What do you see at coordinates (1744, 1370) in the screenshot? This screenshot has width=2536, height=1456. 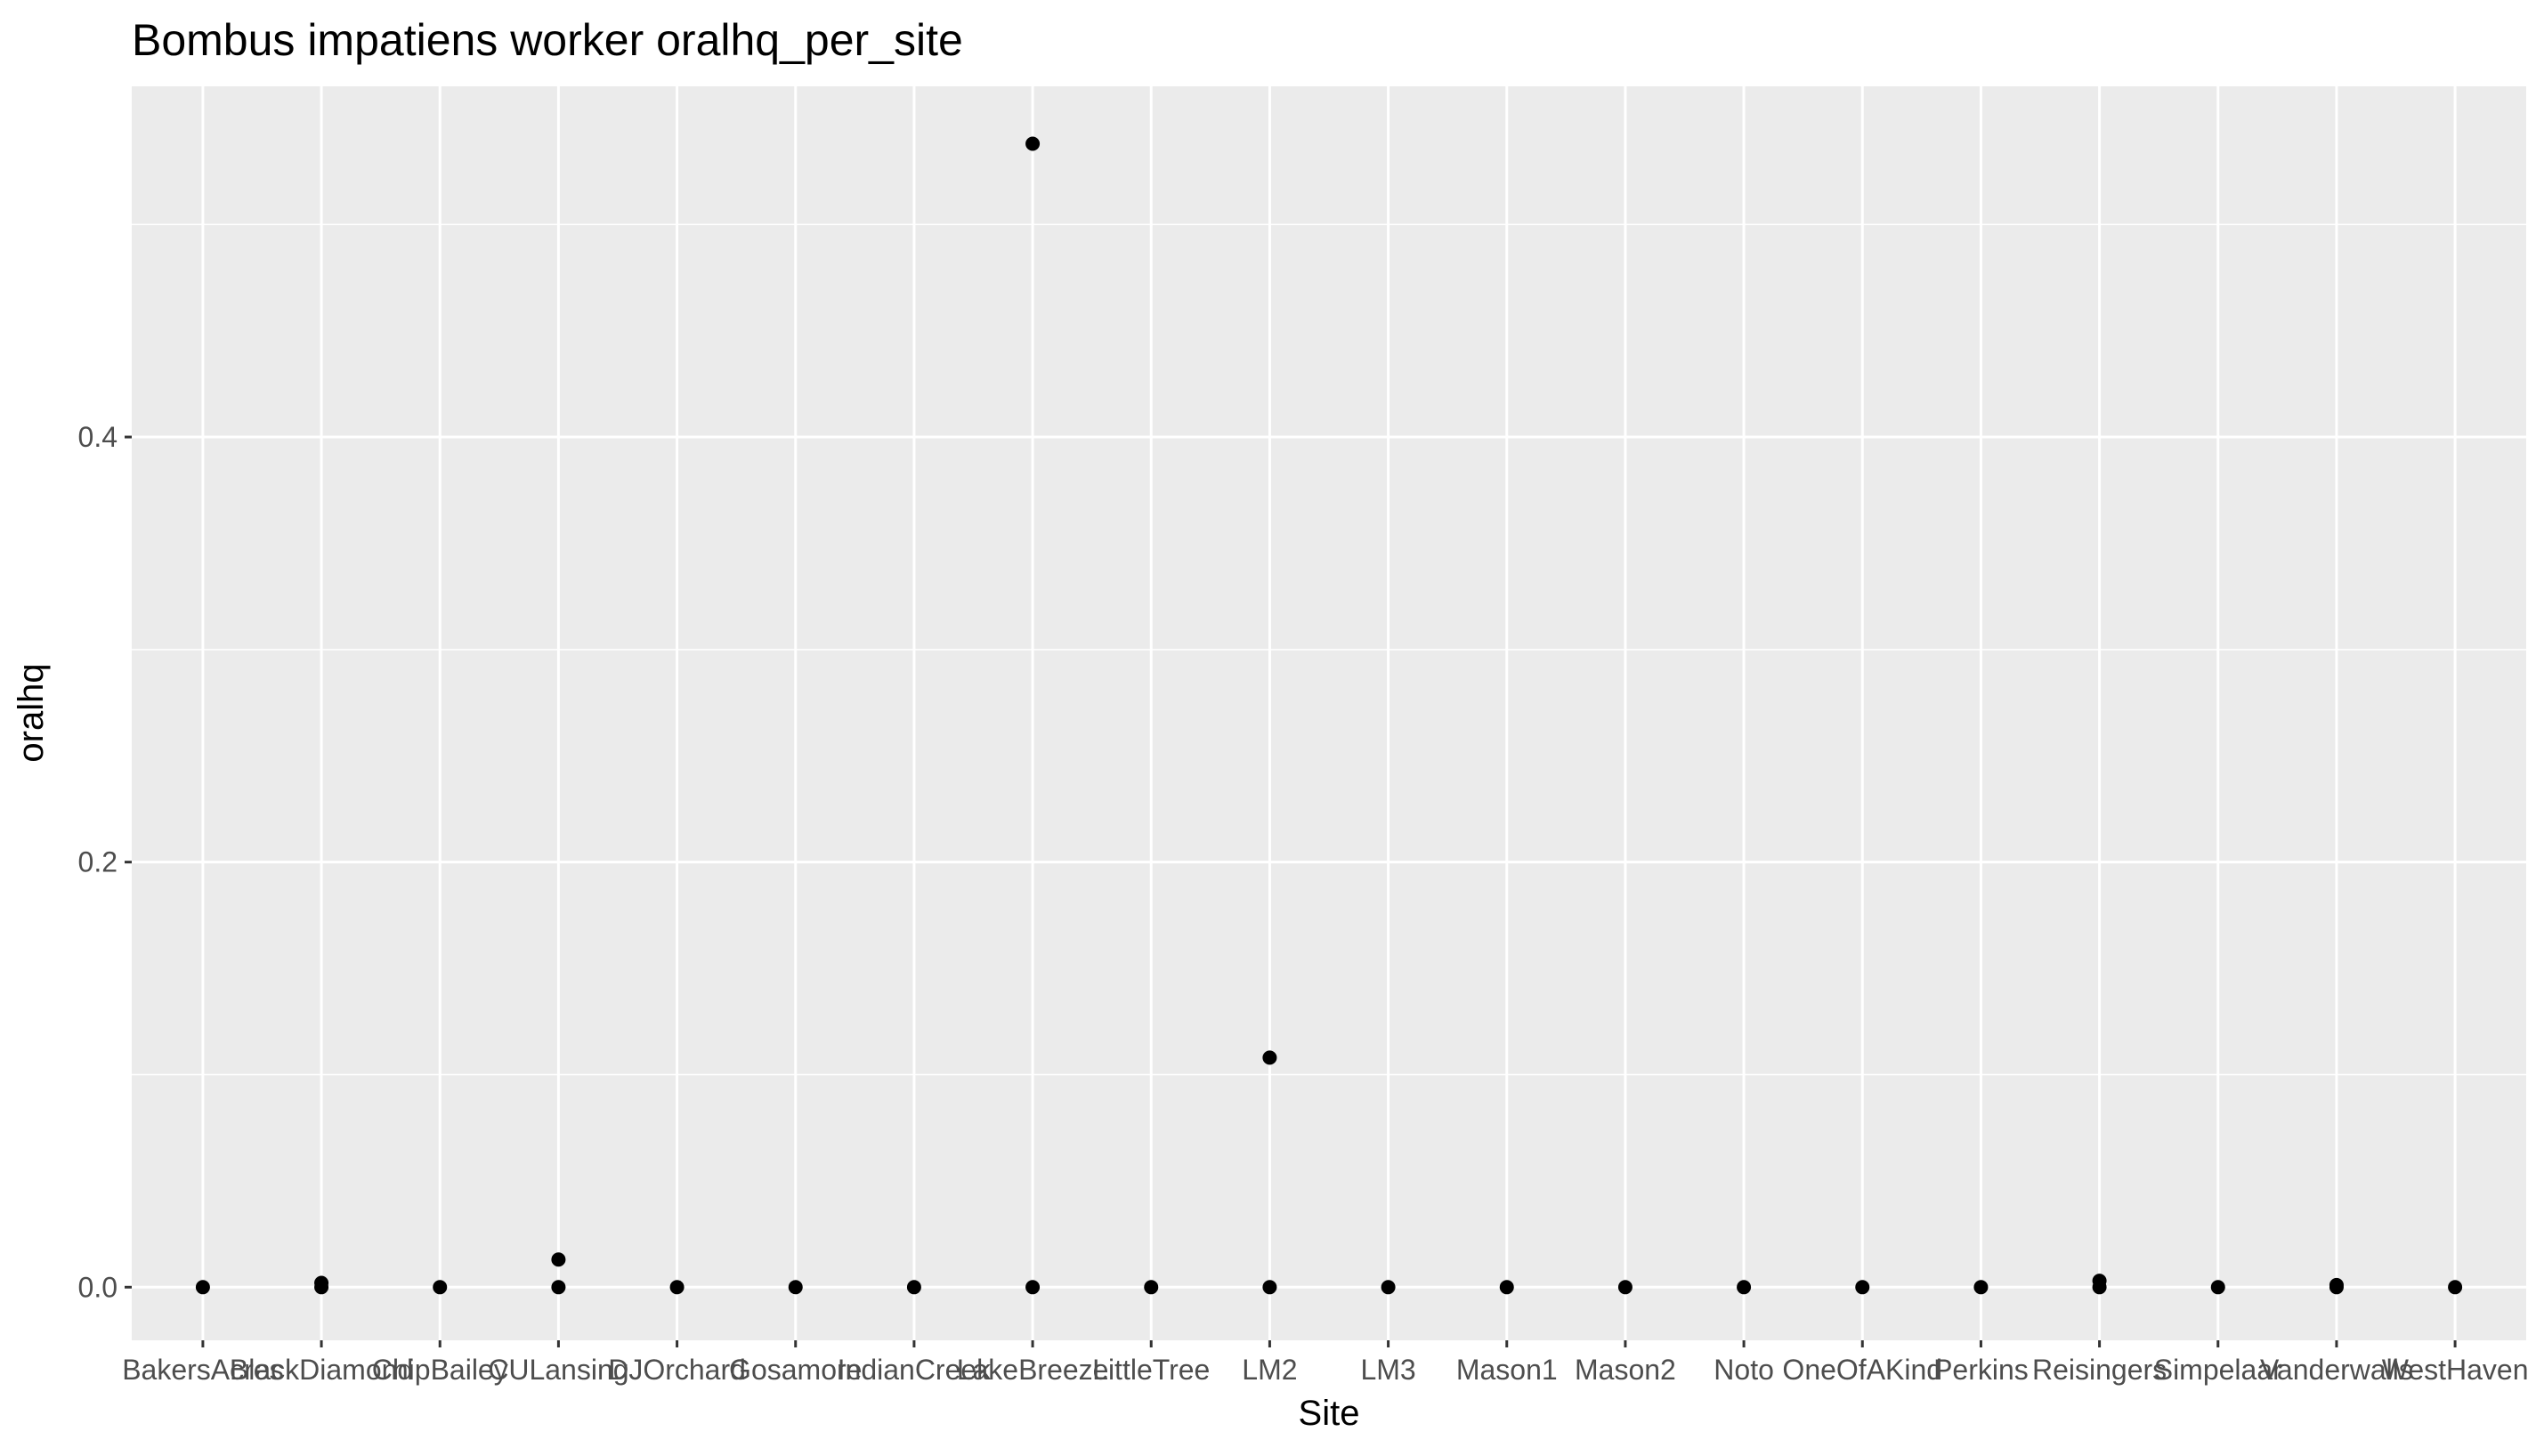 I see `x-tick-label: Noto` at bounding box center [1744, 1370].